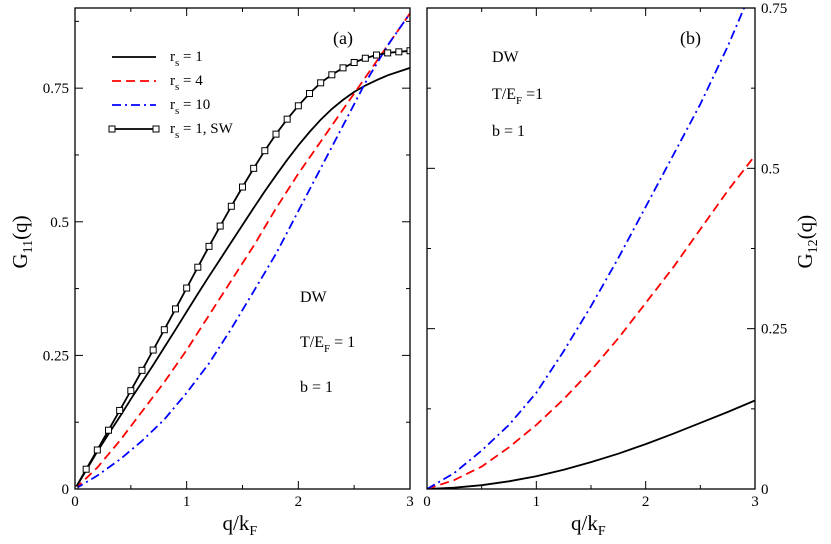 Image resolution: width=831 pixels, height=544 pixels. I want to click on y-axis-label: G11(q), so click(22, 241).